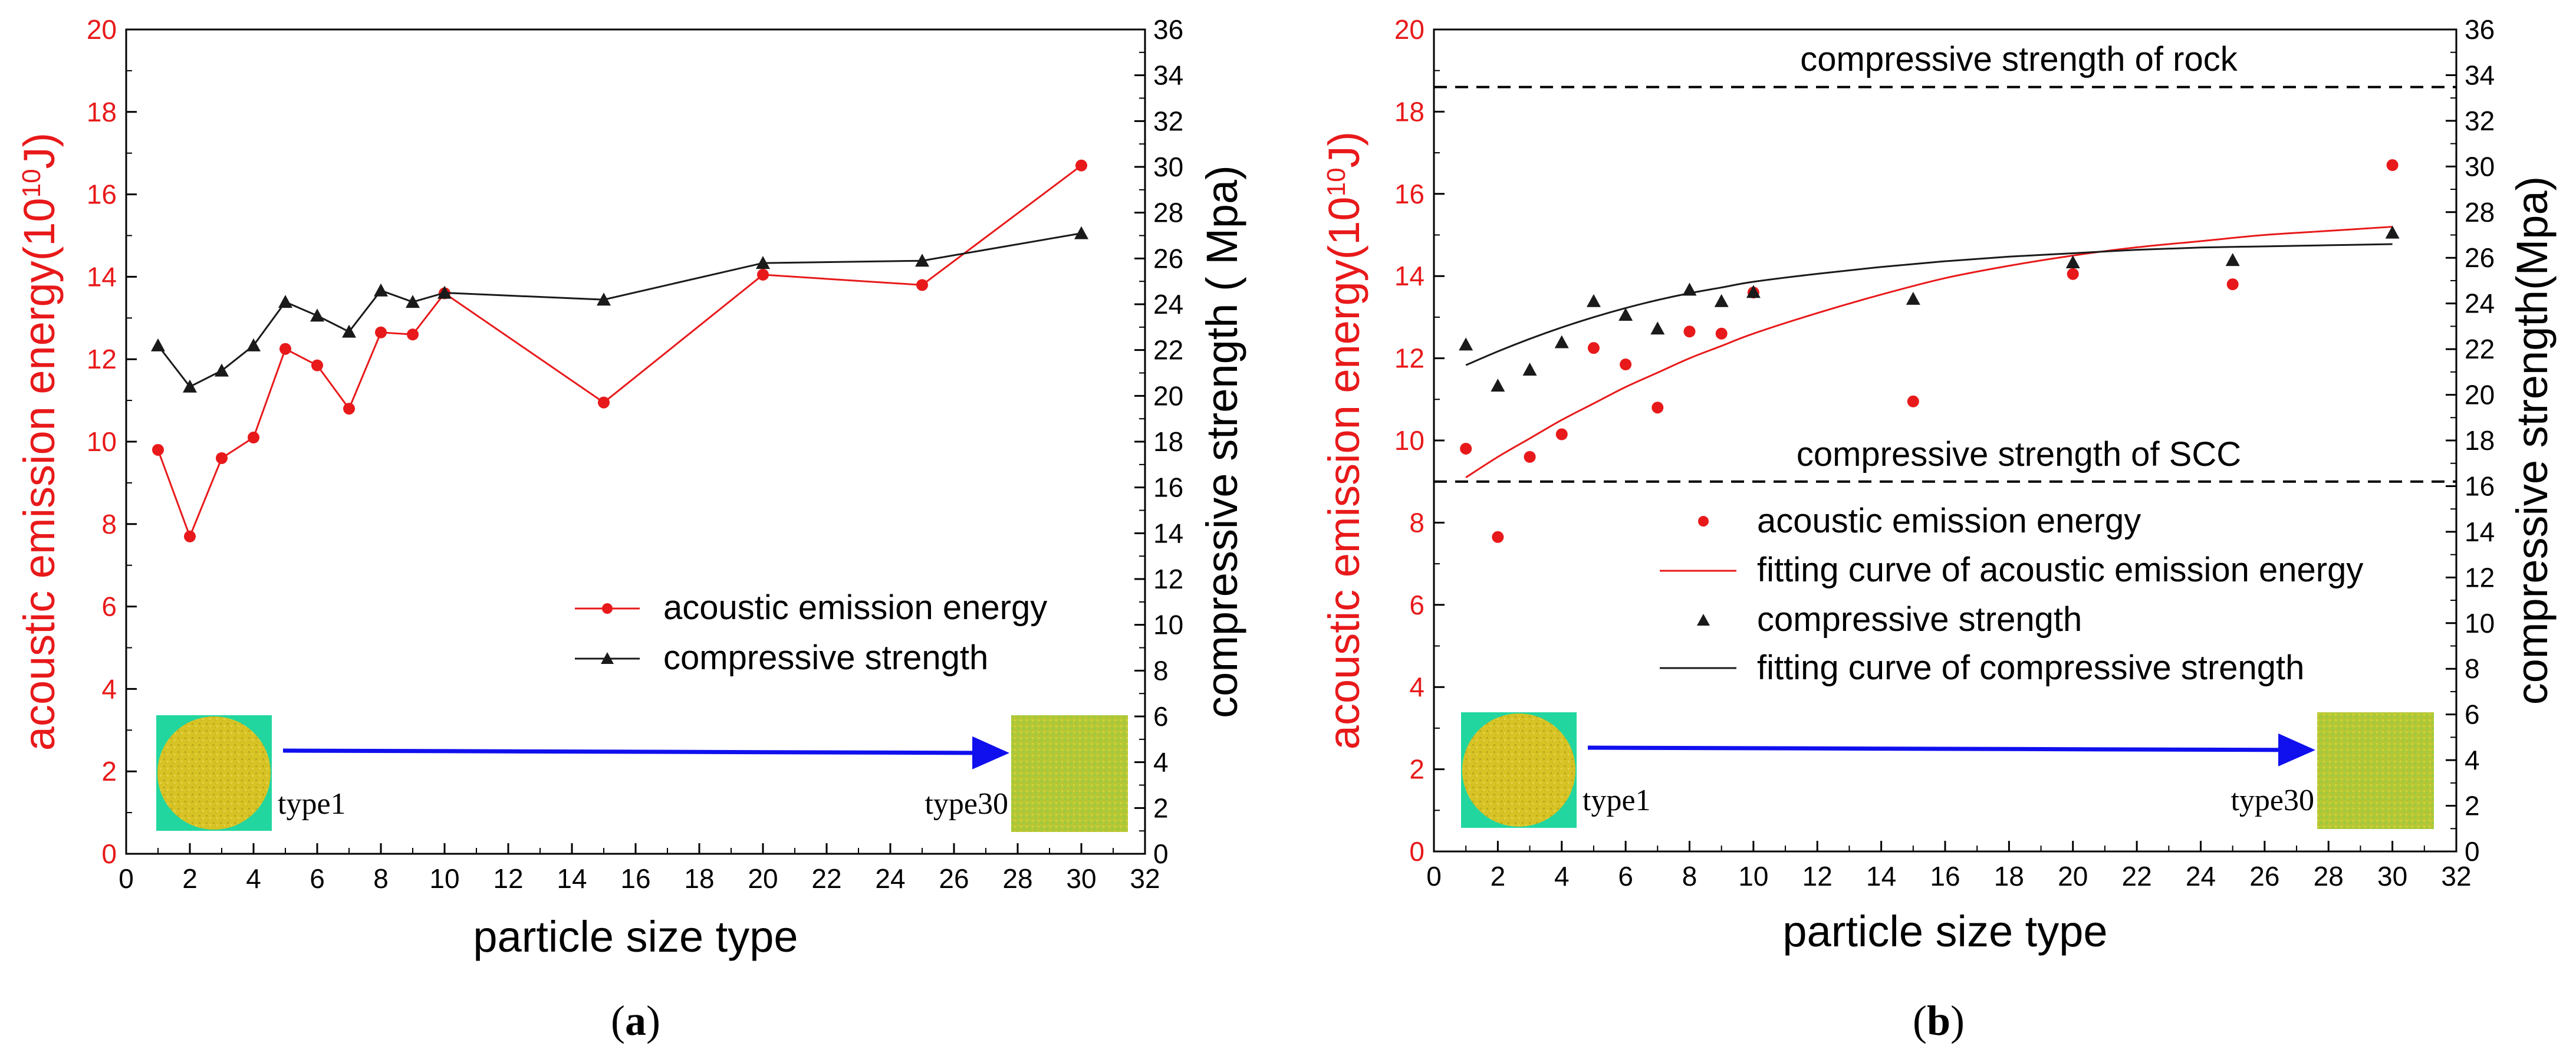 Image resolution: width=2576 pixels, height=1059 pixels. What do you see at coordinates (2019, 59) in the screenshot?
I see `rock-strength-note: compressive strength of rock` at bounding box center [2019, 59].